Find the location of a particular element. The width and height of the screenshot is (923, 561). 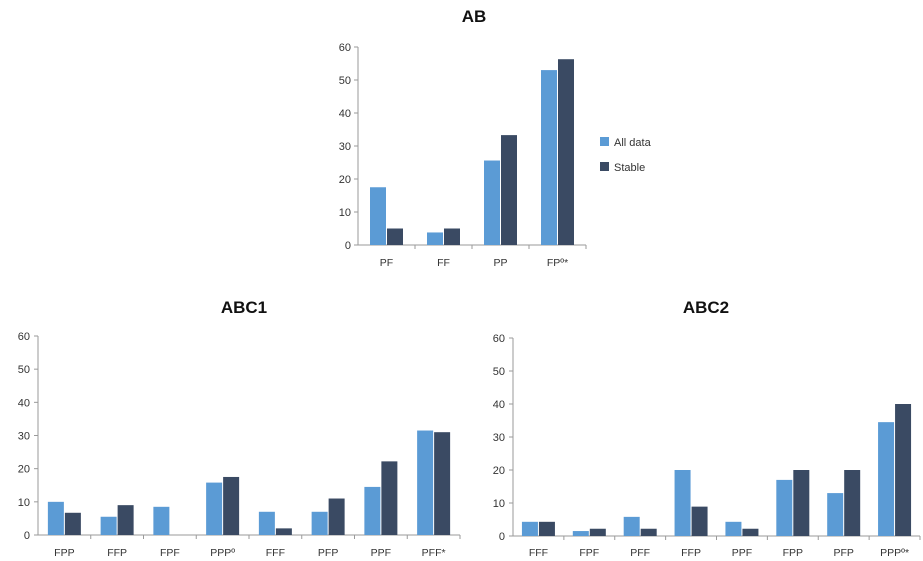

legend-label-stable: Stable is located at coordinates (629, 168).